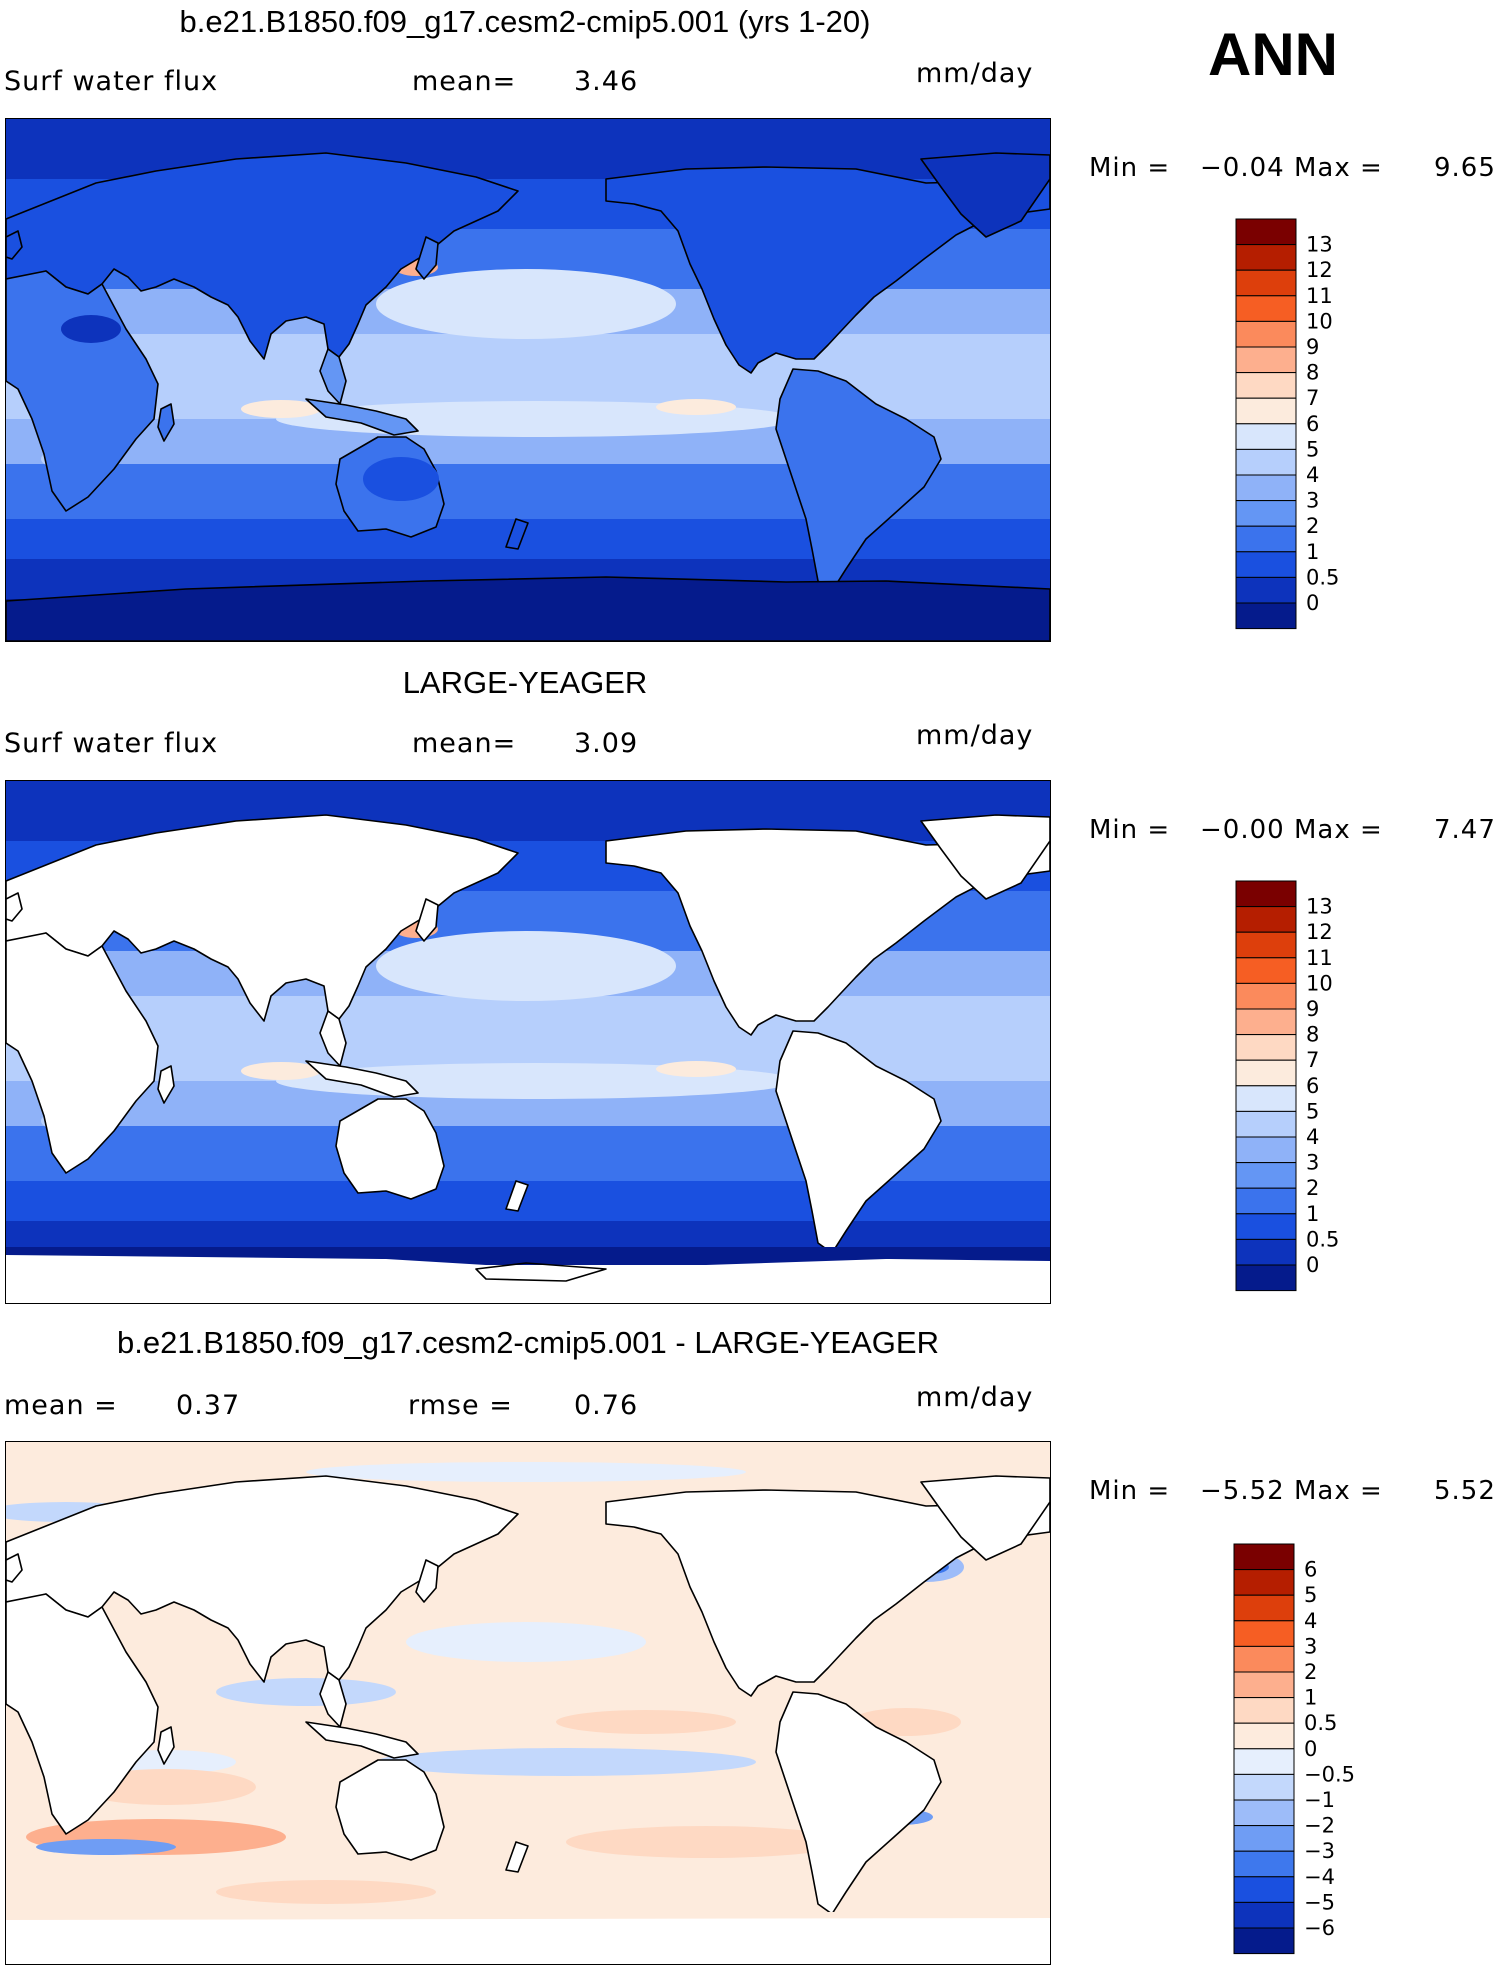  Describe the element at coordinates (528, 608) in the screenshot. I see `coastline-antarctica` at that location.